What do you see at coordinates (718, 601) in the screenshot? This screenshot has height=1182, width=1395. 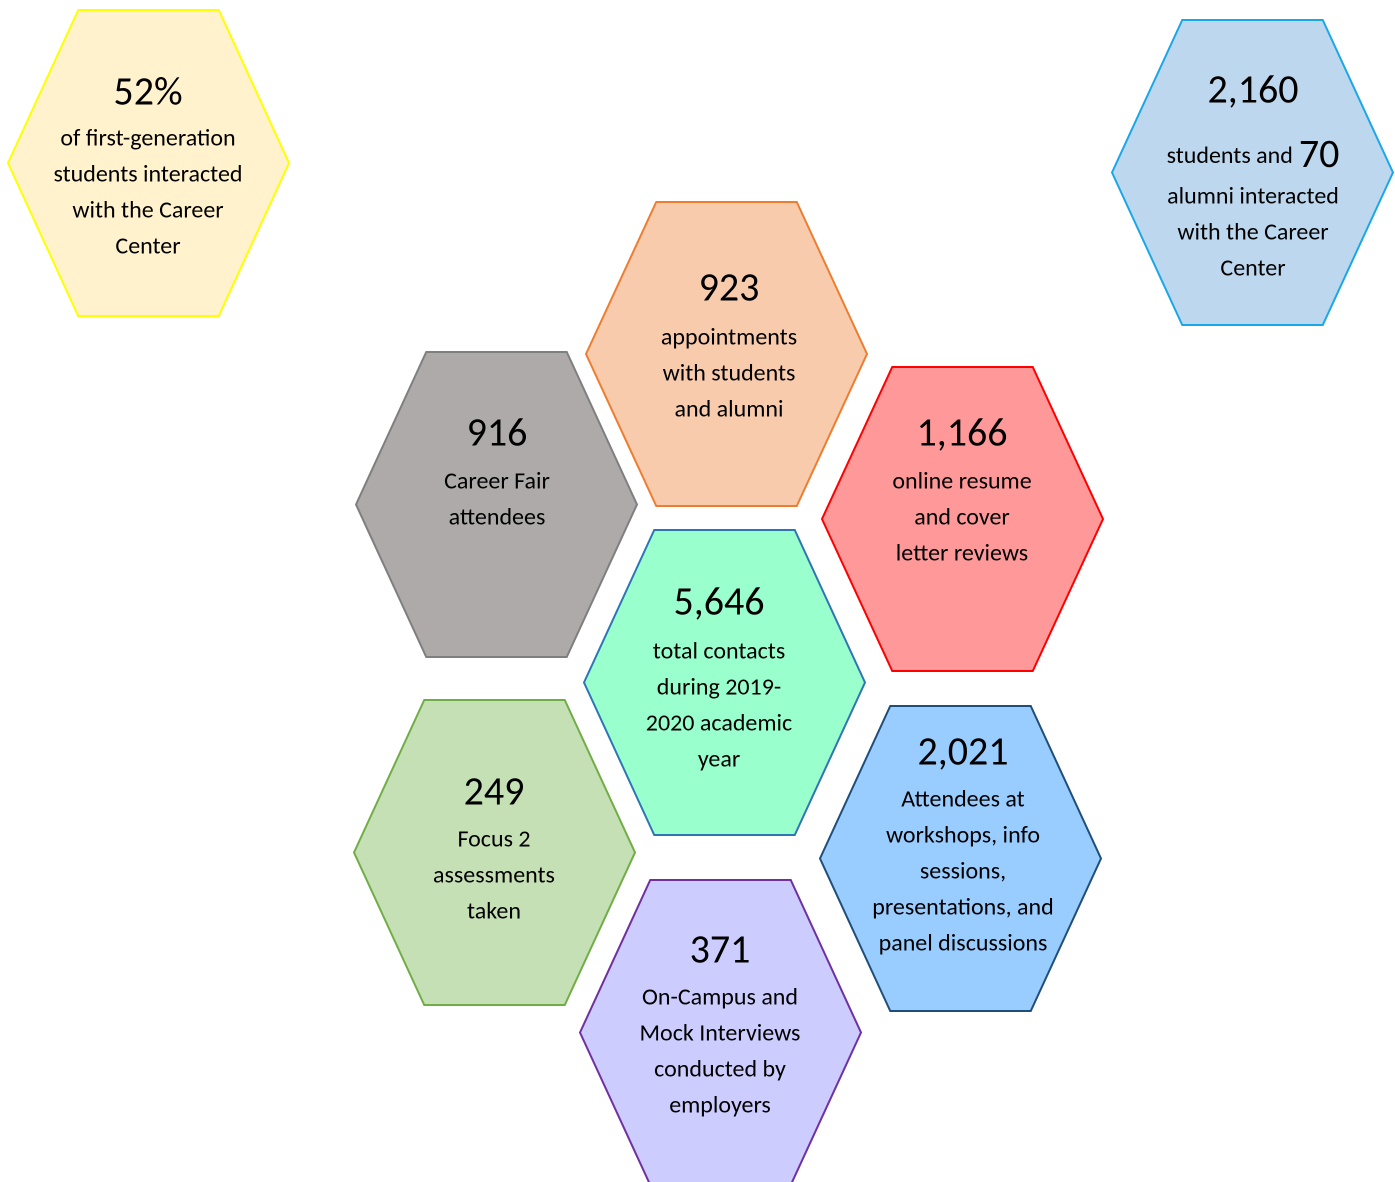 I see `stat-value: 5,646` at bounding box center [718, 601].